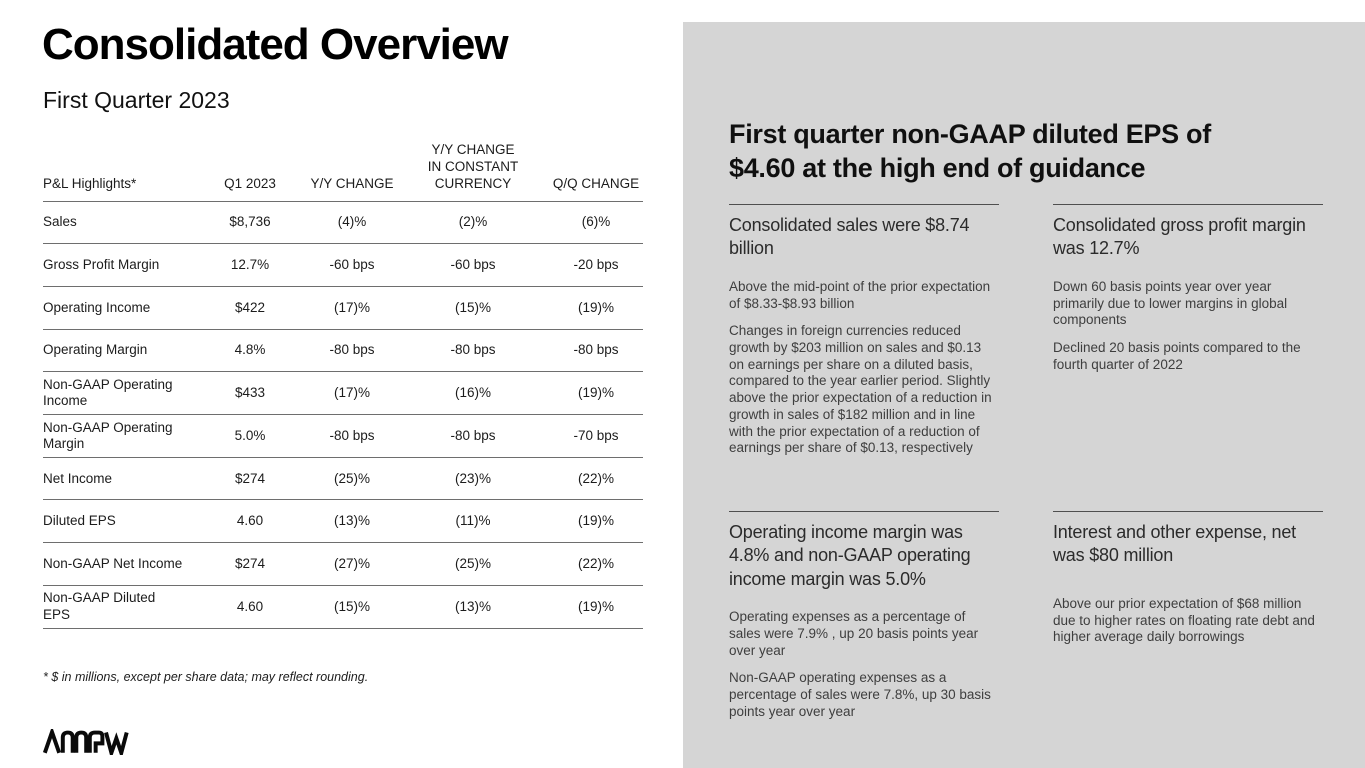 Image resolution: width=1365 pixels, height=768 pixels. Describe the element at coordinates (352, 564) in the screenshot. I see `cell: (27)%` at that location.